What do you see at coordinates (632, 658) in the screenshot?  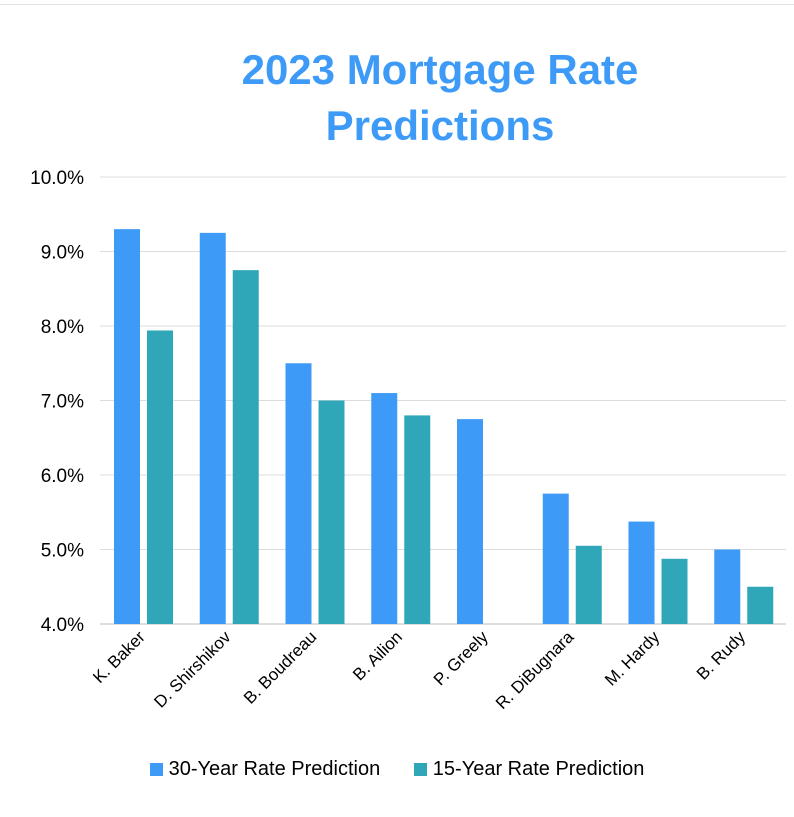 I see `category-label: M. Hardy` at bounding box center [632, 658].